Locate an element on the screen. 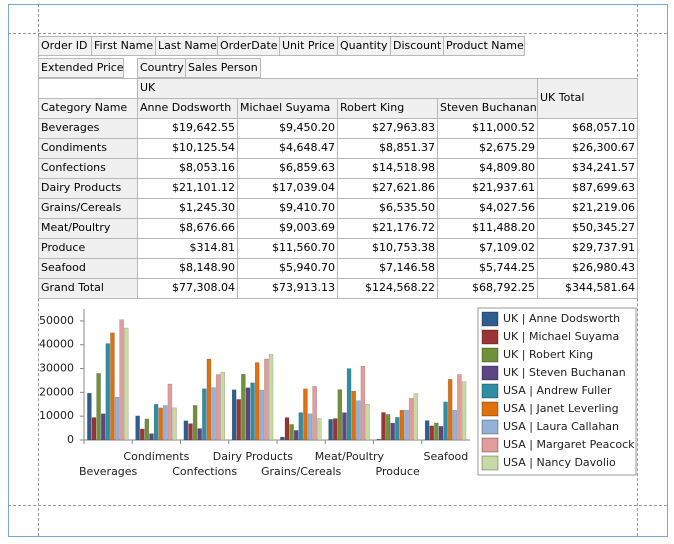 The image size is (674, 544). y-tick-label: 10000 is located at coordinates (56, 415).